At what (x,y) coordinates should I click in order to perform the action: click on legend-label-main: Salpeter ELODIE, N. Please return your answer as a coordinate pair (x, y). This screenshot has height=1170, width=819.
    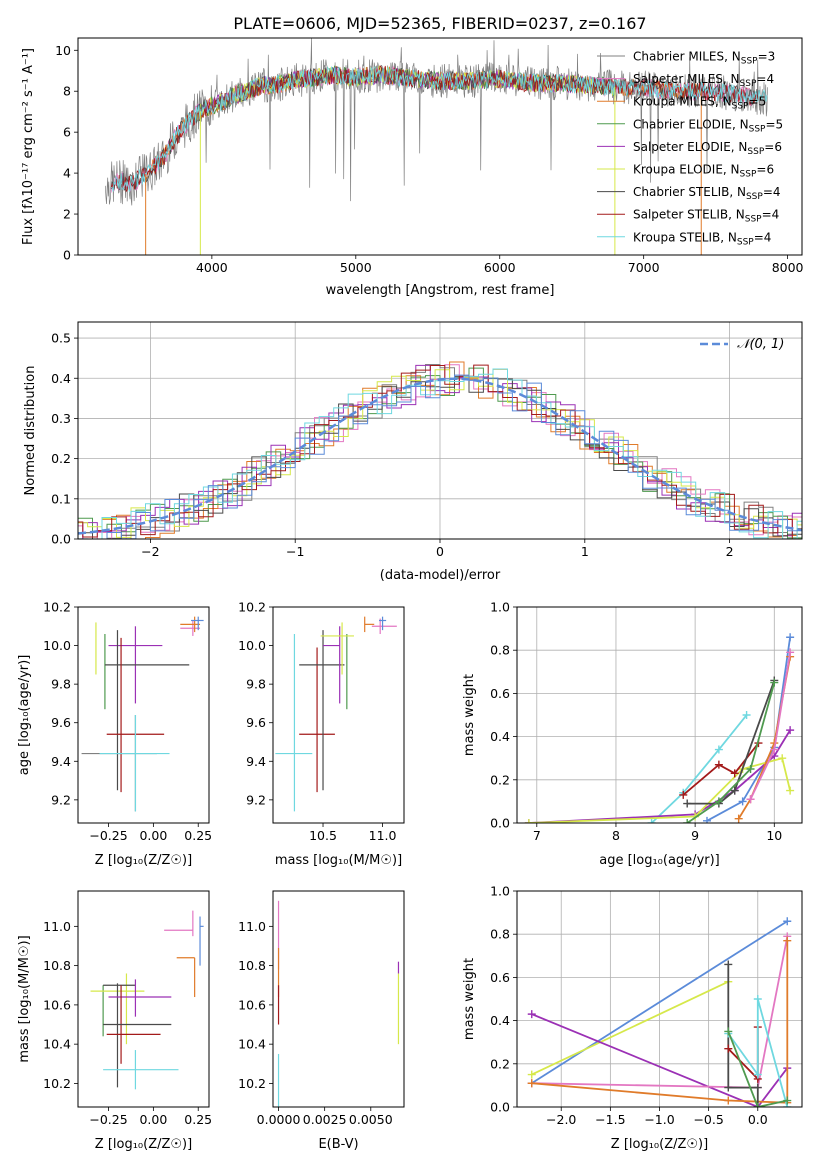
    Looking at the image, I should click on (690, 147).